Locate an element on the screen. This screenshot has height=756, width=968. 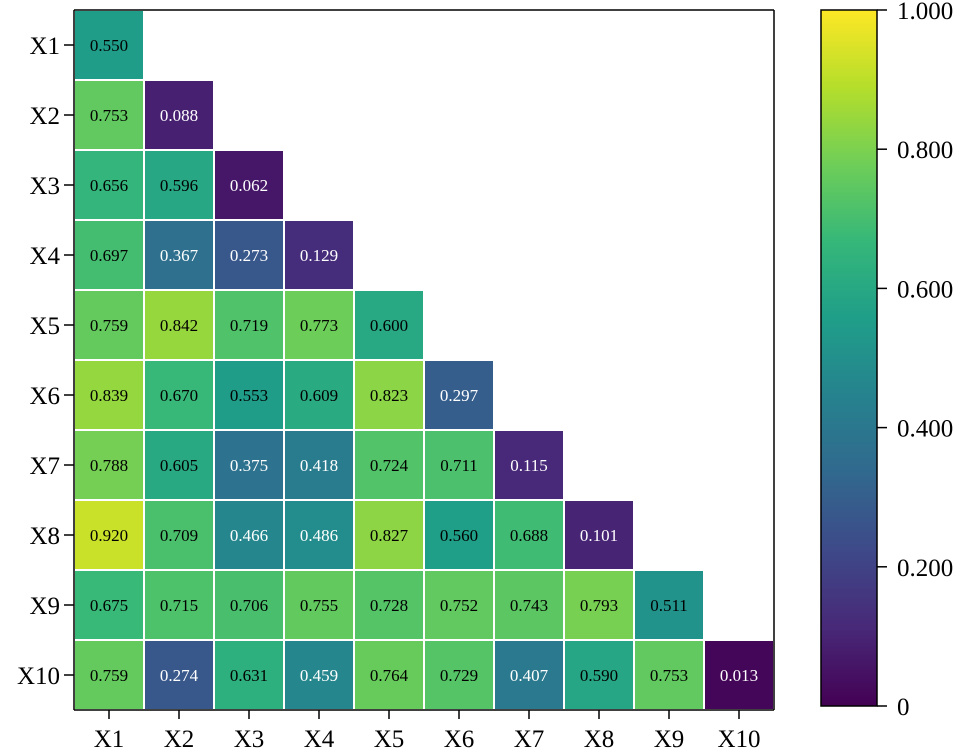
cell-value-label: 0.407 is located at coordinates (529, 675).